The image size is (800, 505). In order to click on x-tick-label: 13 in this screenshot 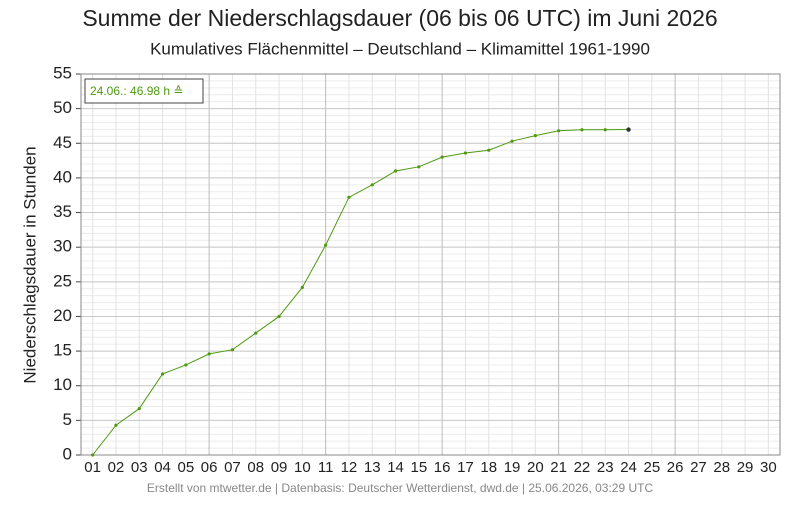, I will do `click(372, 467)`.